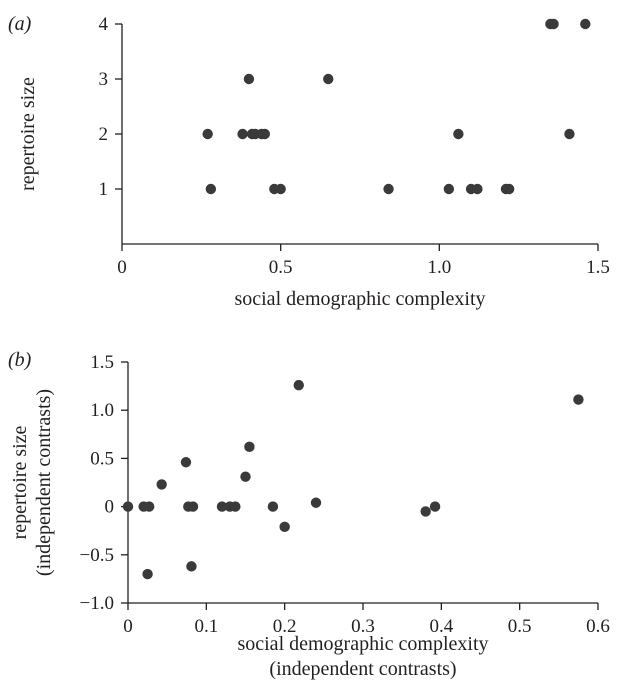 This screenshot has height=691, width=628. Describe the element at coordinates (110, 507) in the screenshot. I see `y-tick-label: 0` at that location.